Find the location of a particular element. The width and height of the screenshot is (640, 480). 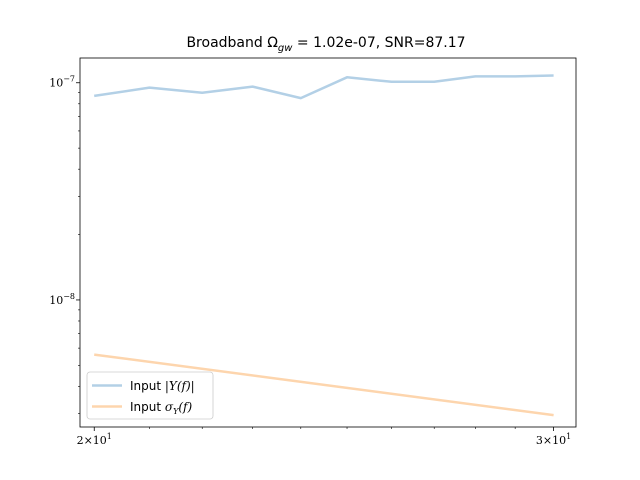

chart-title: Broadband Ωgw = 1.02e-07, SNR=87.17 is located at coordinates (325, 44).